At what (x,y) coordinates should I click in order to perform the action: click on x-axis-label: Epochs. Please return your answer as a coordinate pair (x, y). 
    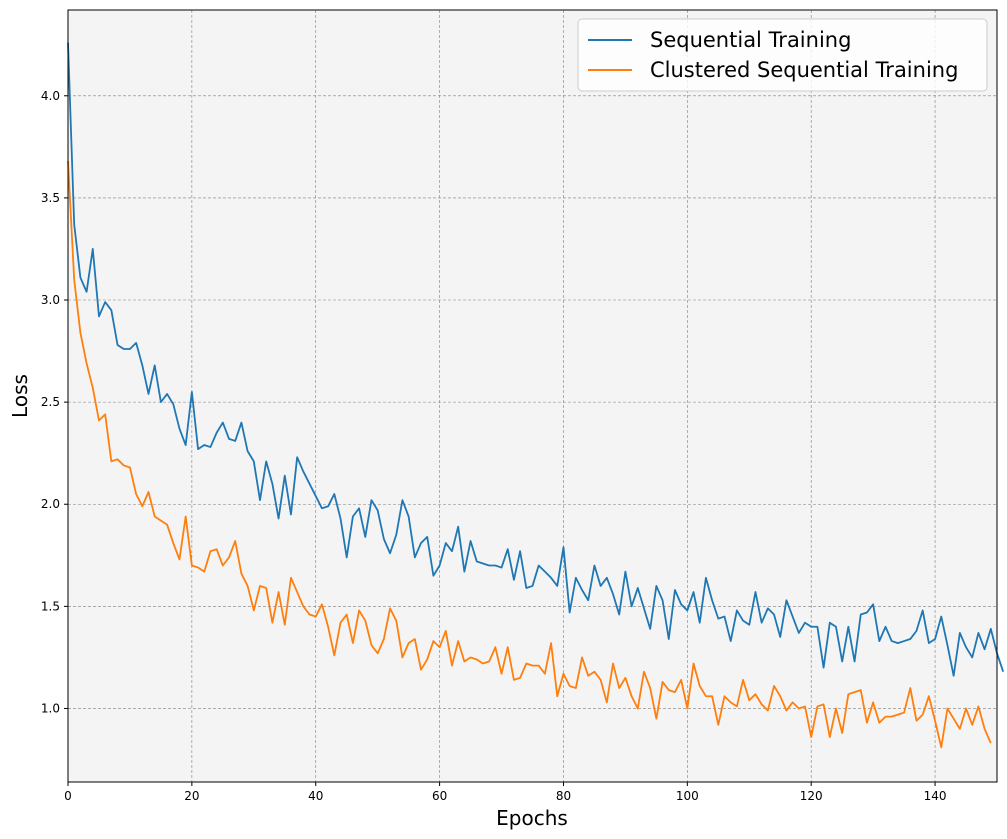
    Looking at the image, I should click on (532, 818).